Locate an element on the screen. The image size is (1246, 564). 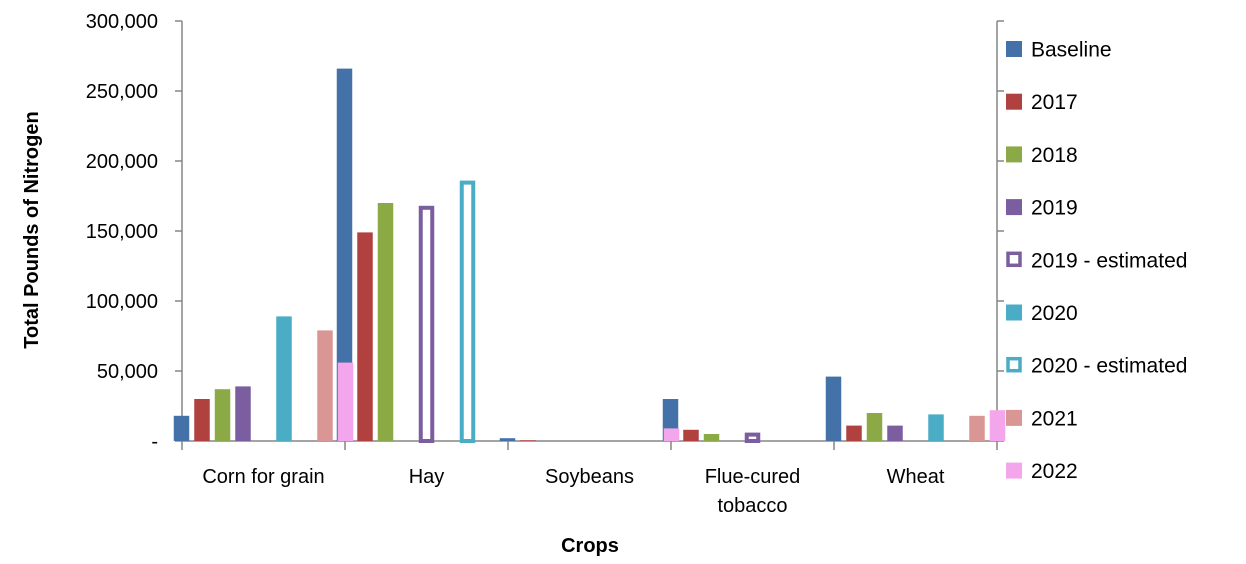
legend-label: 2020 - estimated is located at coordinates (1109, 366).